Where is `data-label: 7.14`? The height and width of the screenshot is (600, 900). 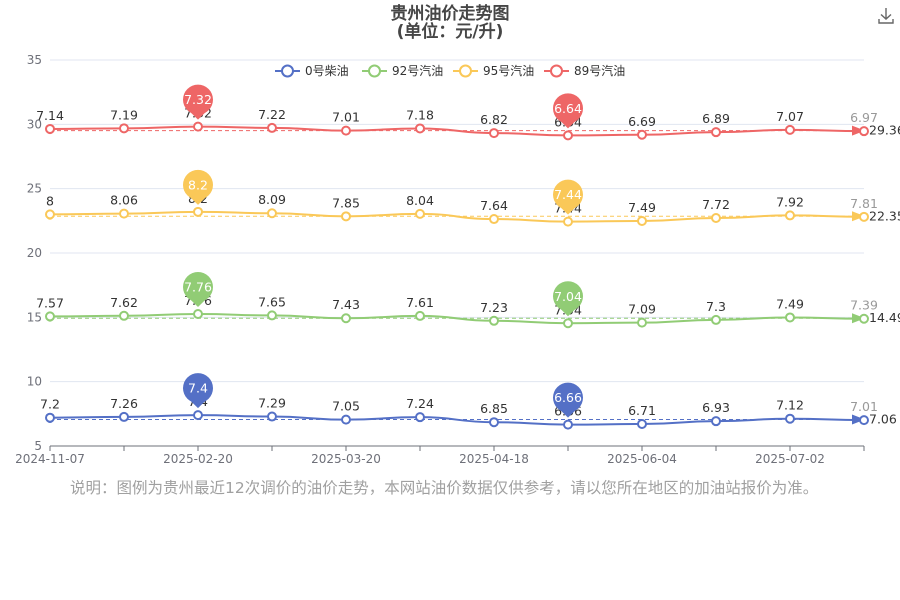
data-label: 7.14 is located at coordinates (50, 115).